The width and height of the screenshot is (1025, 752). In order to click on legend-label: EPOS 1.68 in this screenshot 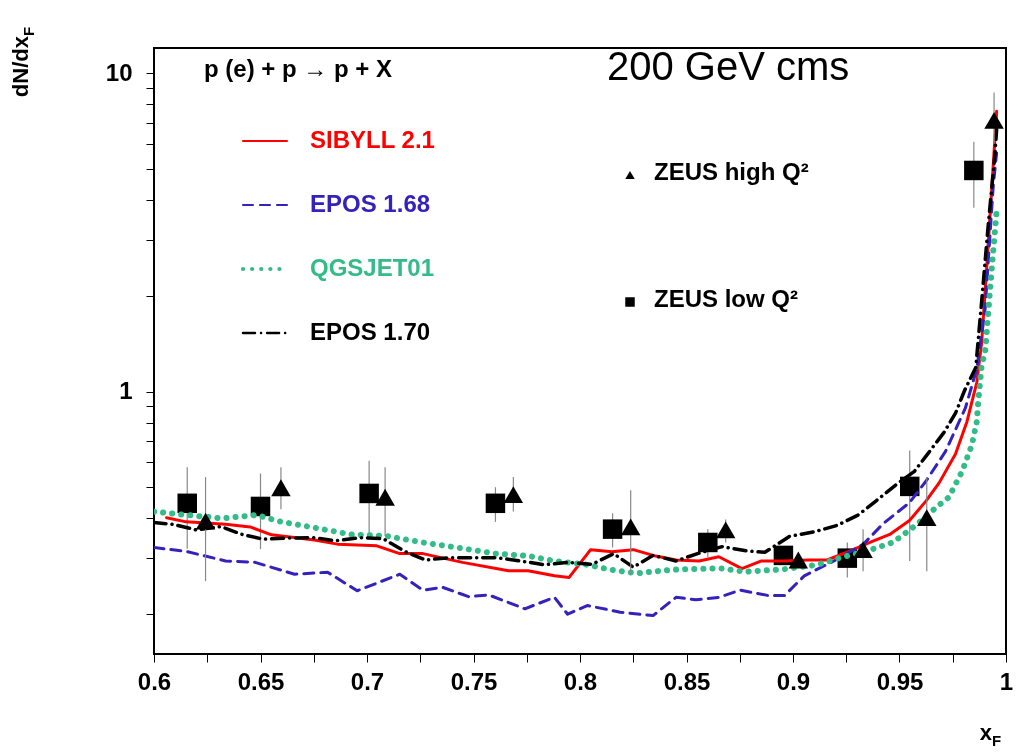, I will do `click(370, 203)`.